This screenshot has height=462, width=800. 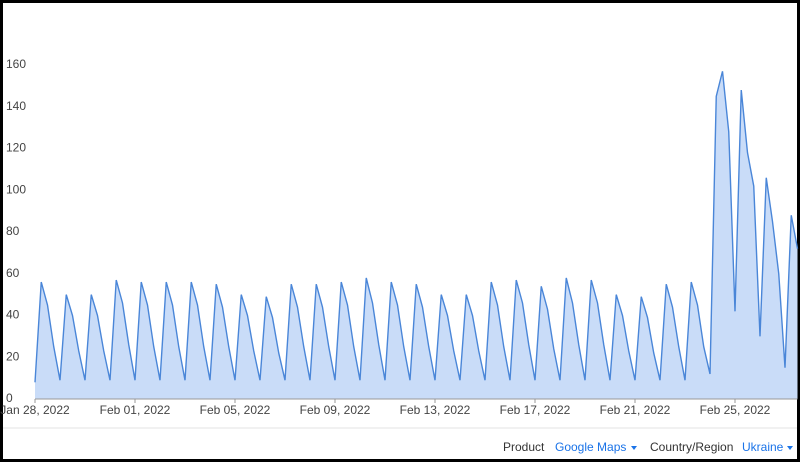 I want to click on region-label: Country/Region, so click(x=691, y=447).